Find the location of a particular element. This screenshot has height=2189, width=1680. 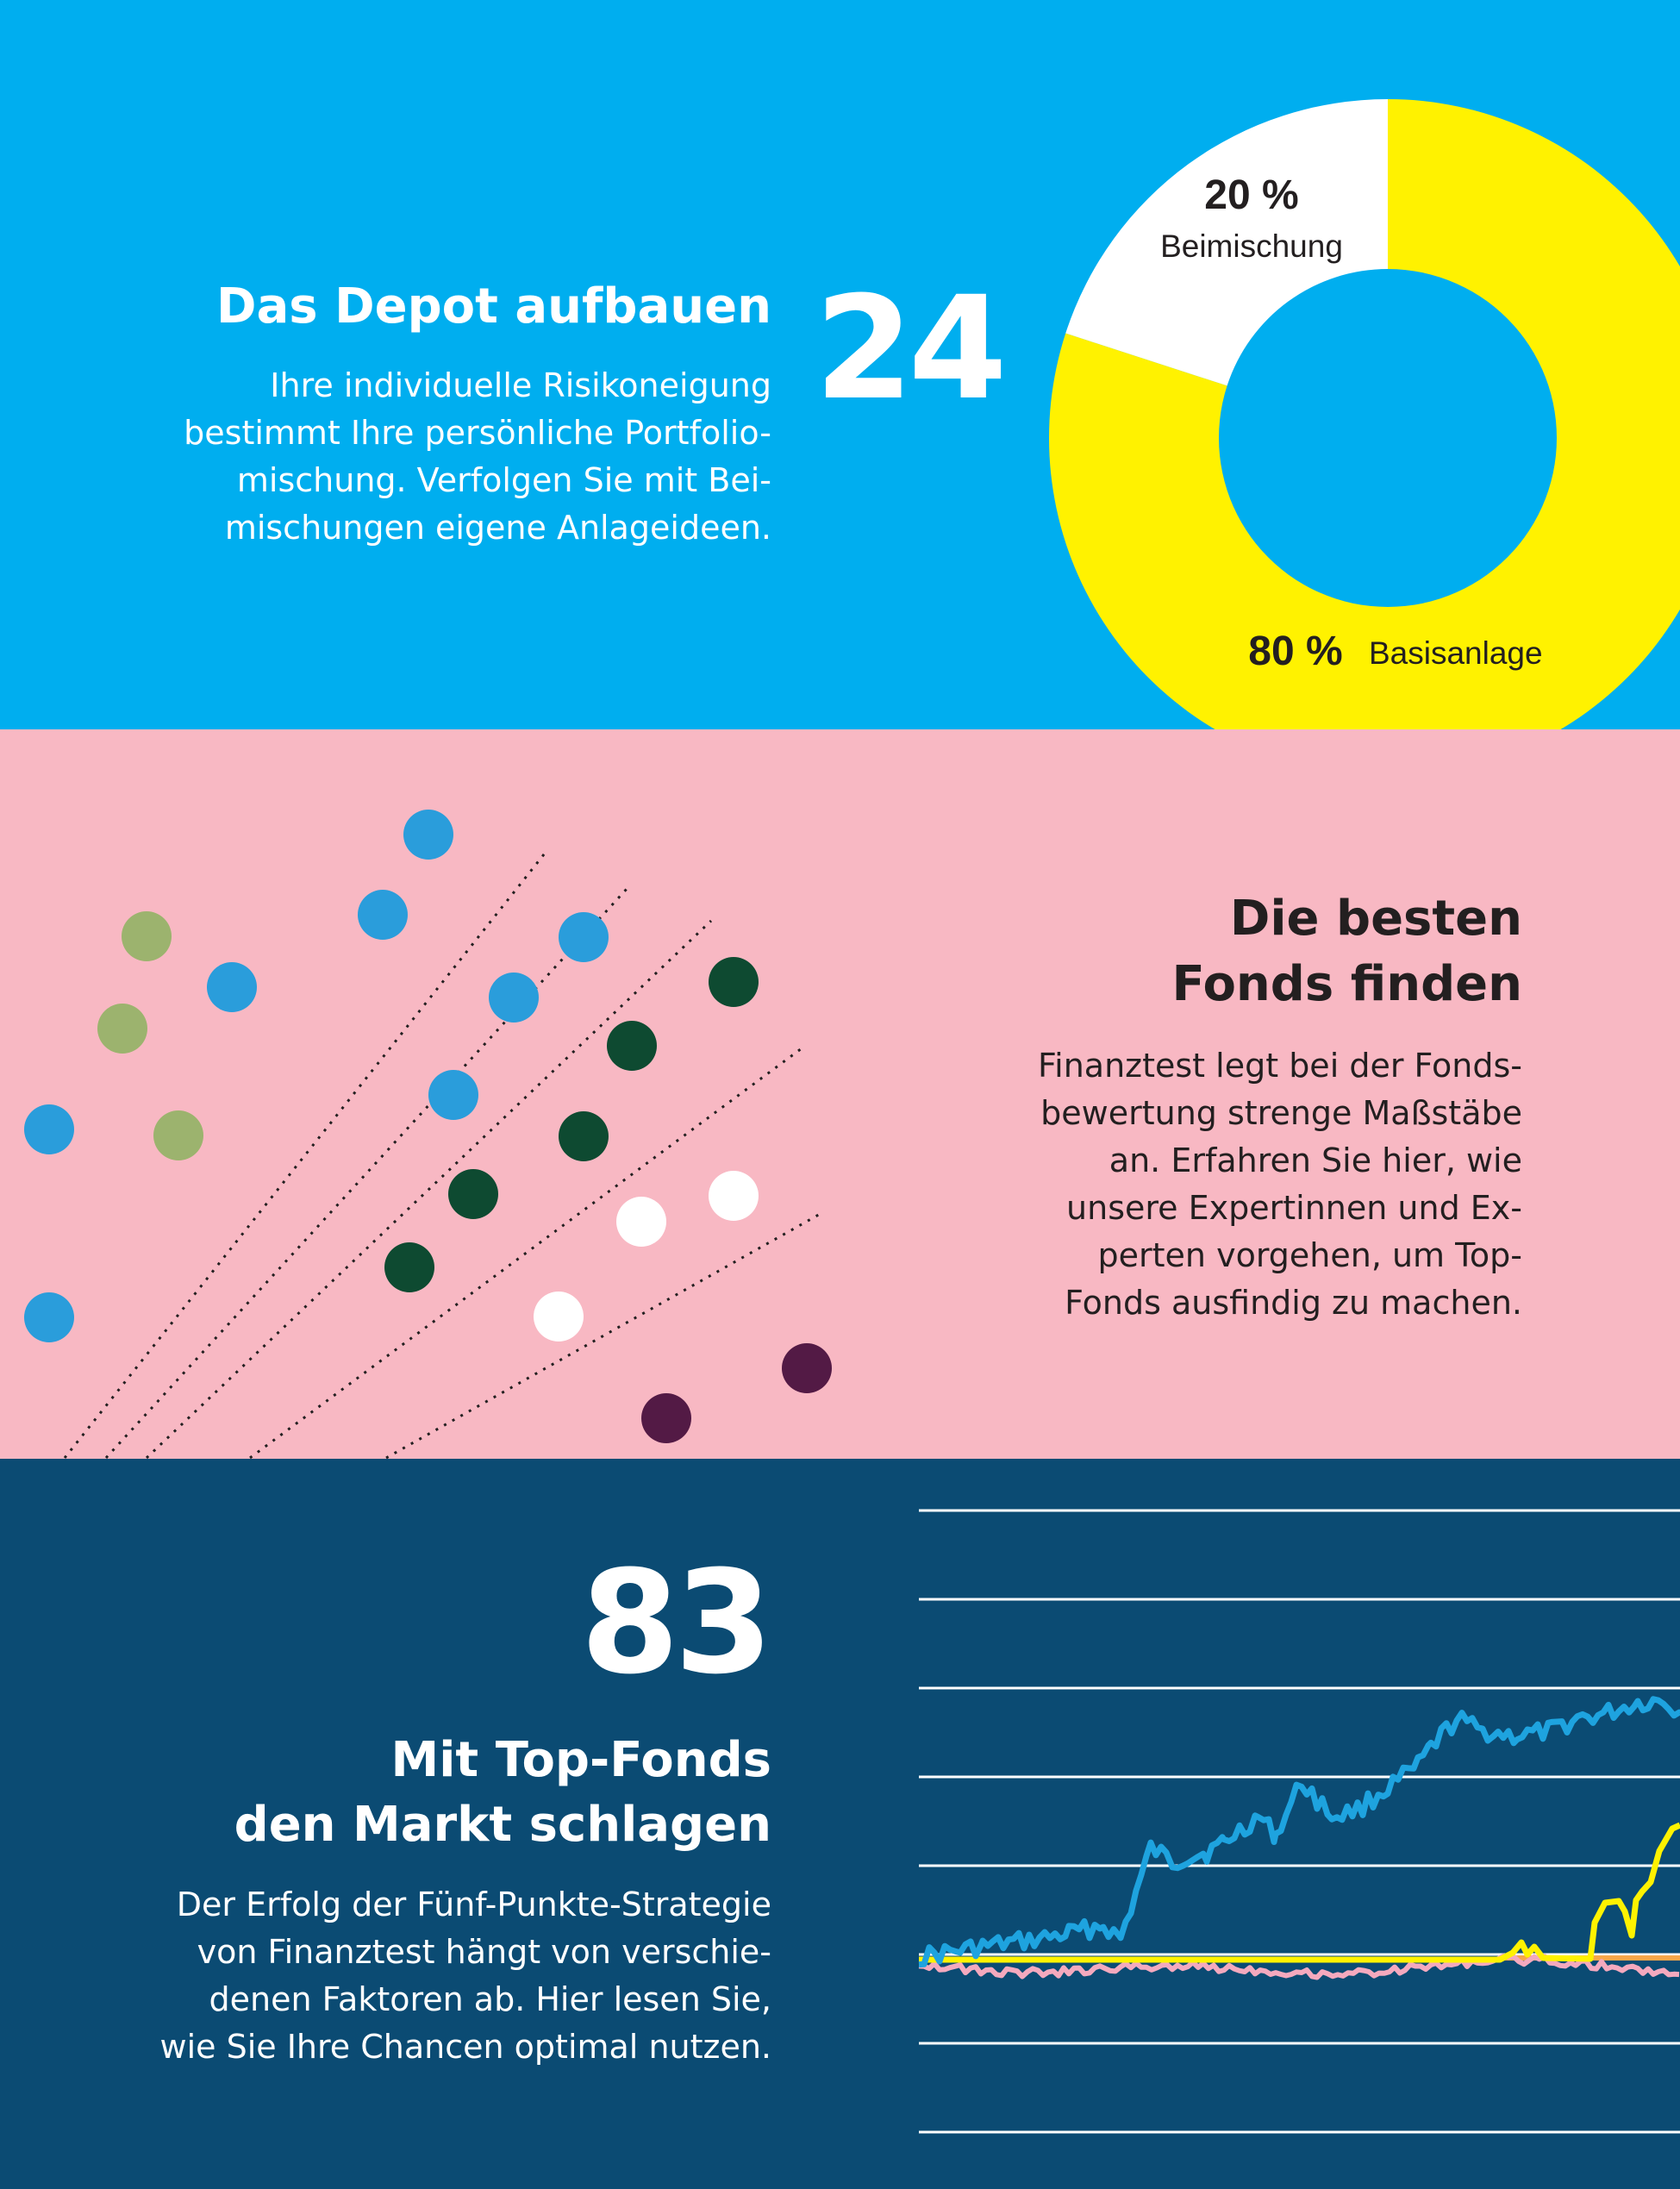

markt-title-line: Mit Top-Fonds is located at coordinates (581, 1760).